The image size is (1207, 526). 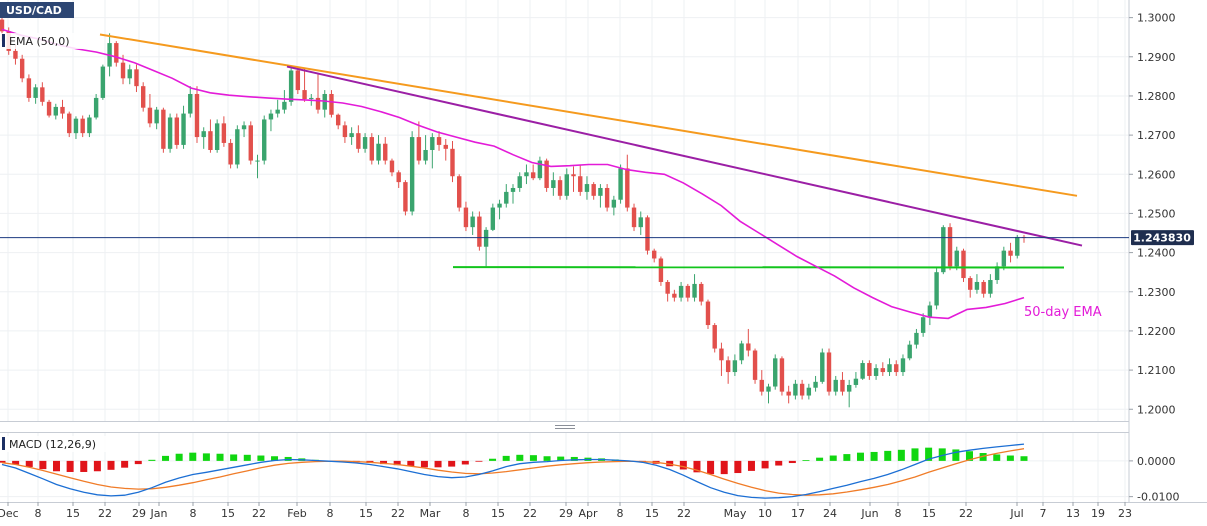 I want to click on symbol-legend: USD/CAD, so click(x=37, y=10).